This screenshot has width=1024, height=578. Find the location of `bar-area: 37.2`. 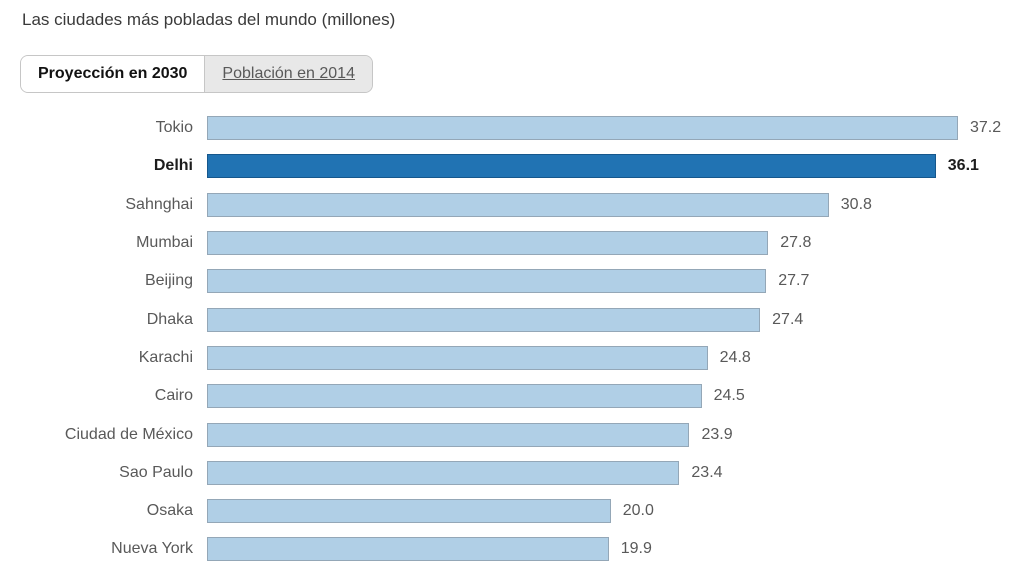

bar-area: 37.2 is located at coordinates (615, 128).